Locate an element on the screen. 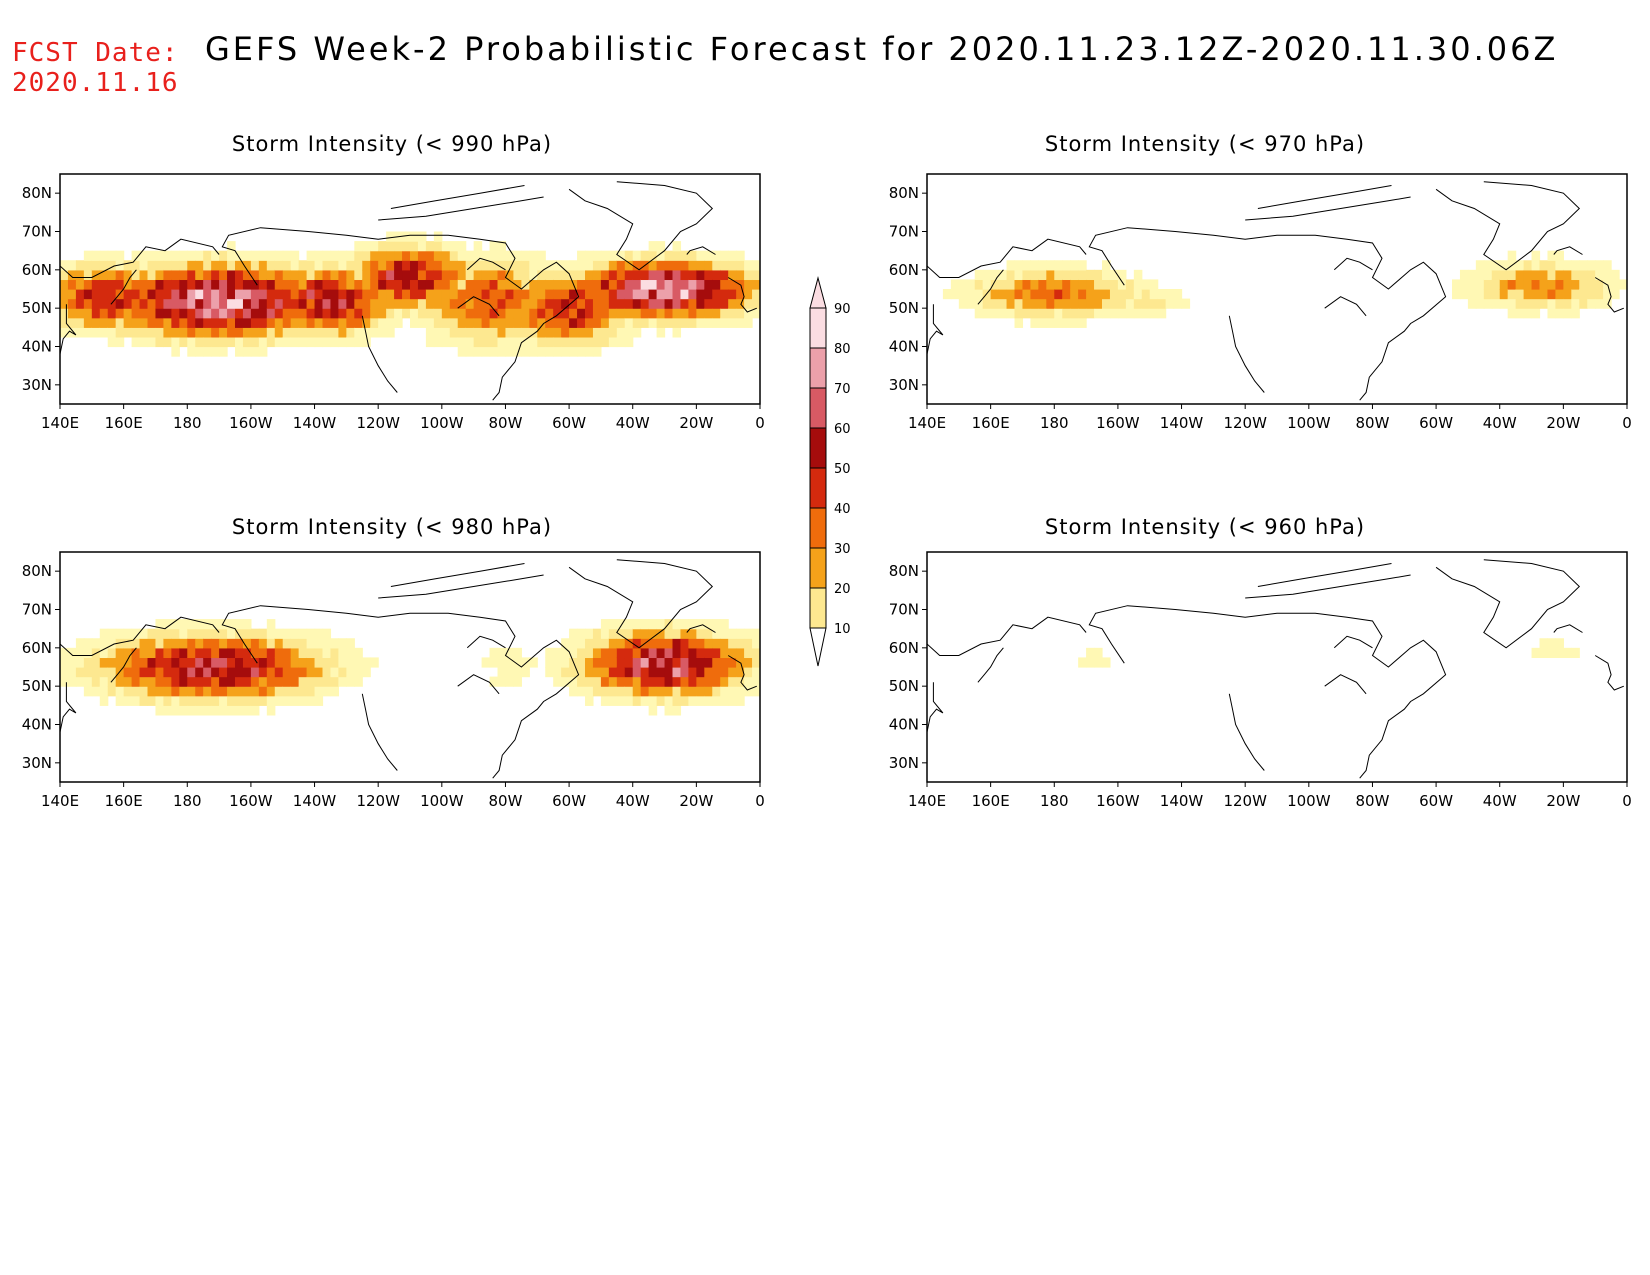 The width and height of the screenshot is (1650, 1275). lon-tick-label: 60W is located at coordinates (569, 423).